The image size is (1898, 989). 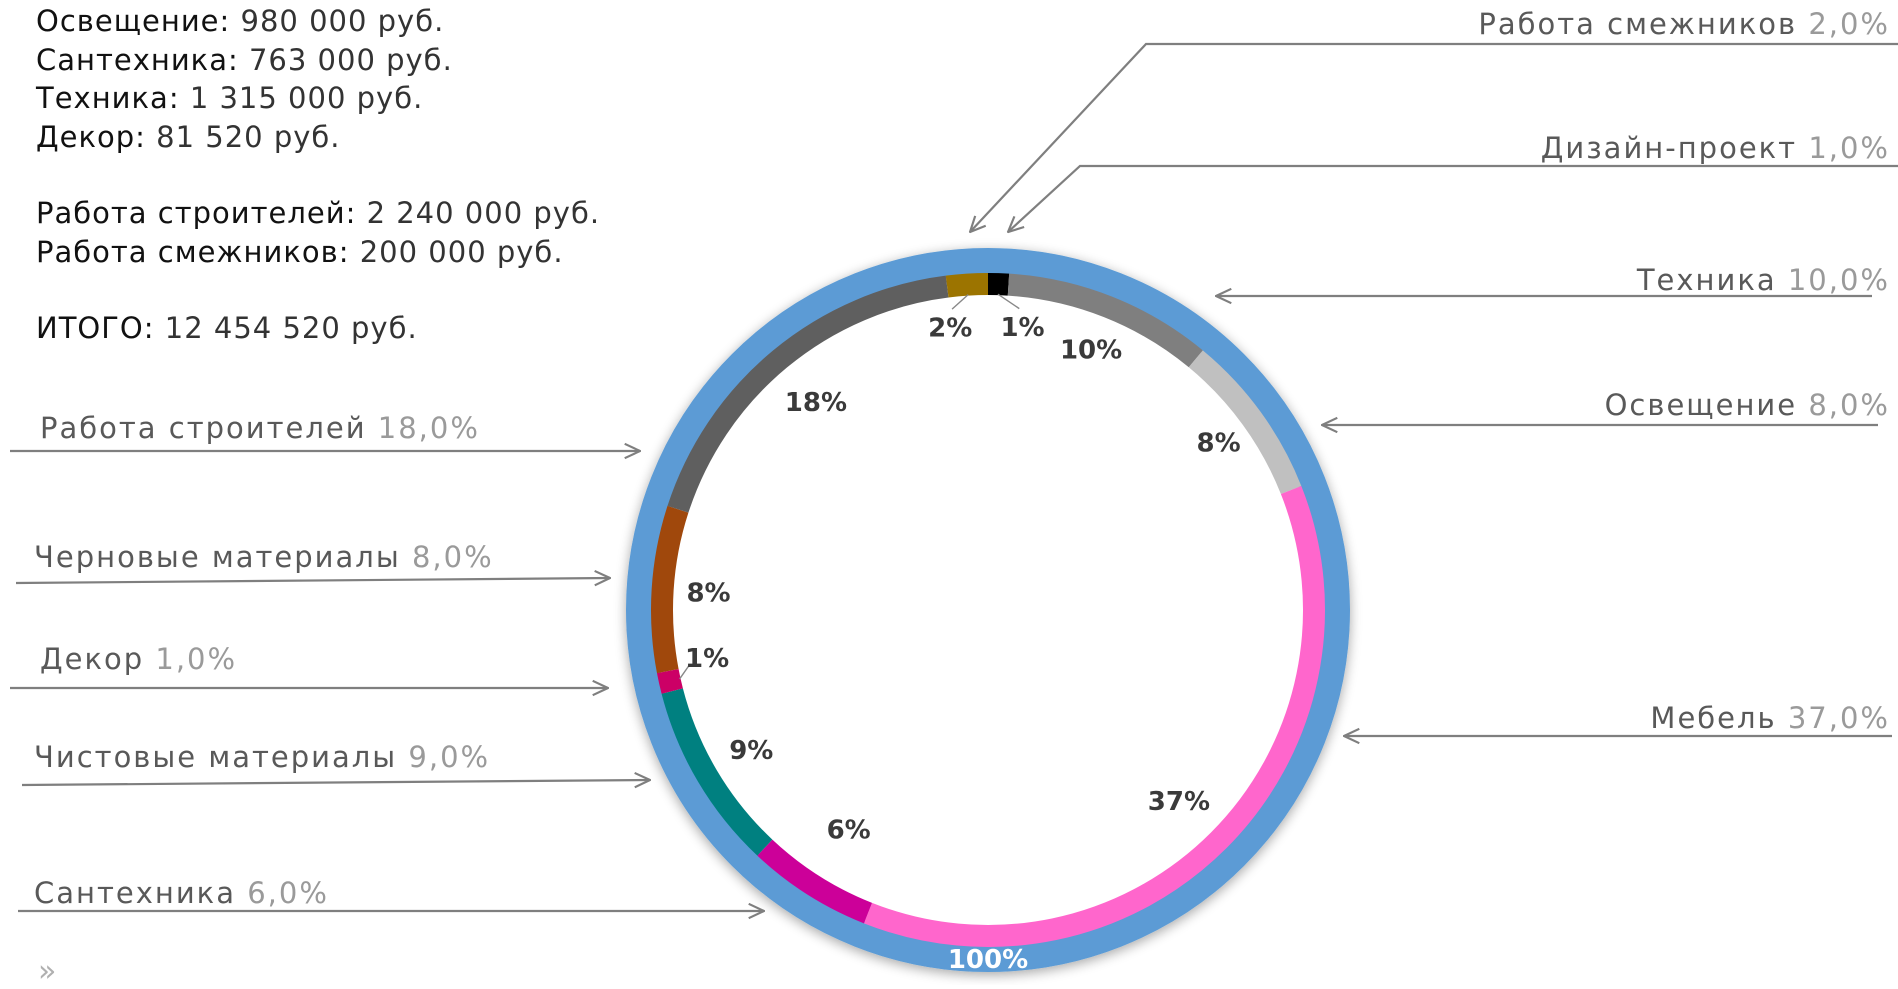 What do you see at coordinates (196, 213) in the screenshot?
I see `cost-label: Работа строителей:` at bounding box center [196, 213].